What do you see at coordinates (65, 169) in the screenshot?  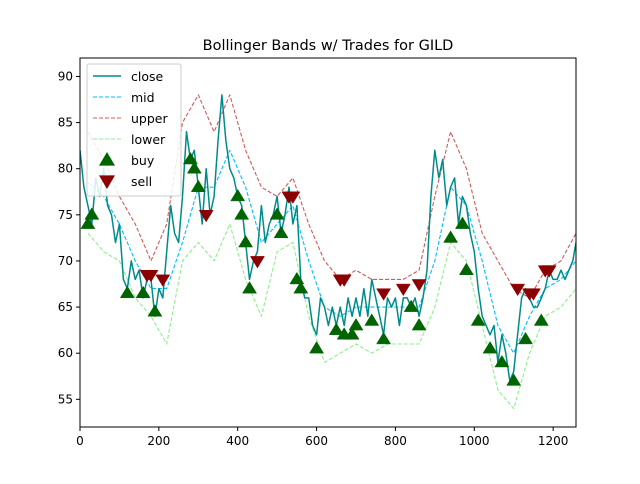 I see `y-tick-label: 80` at bounding box center [65, 169].